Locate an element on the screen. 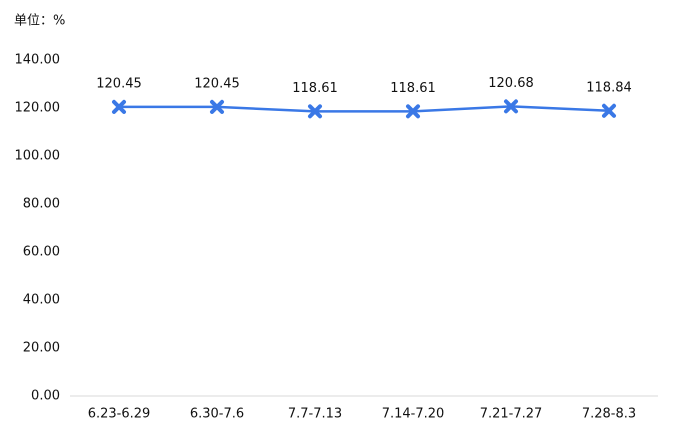 The image size is (676, 433). y-tick-label: 80.00 is located at coordinates (41, 204).